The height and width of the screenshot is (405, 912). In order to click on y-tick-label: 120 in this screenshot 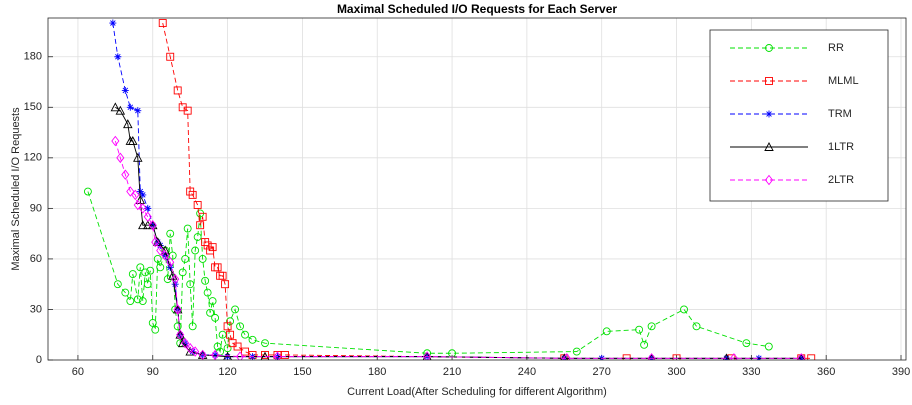, I will do `click(33, 158)`.